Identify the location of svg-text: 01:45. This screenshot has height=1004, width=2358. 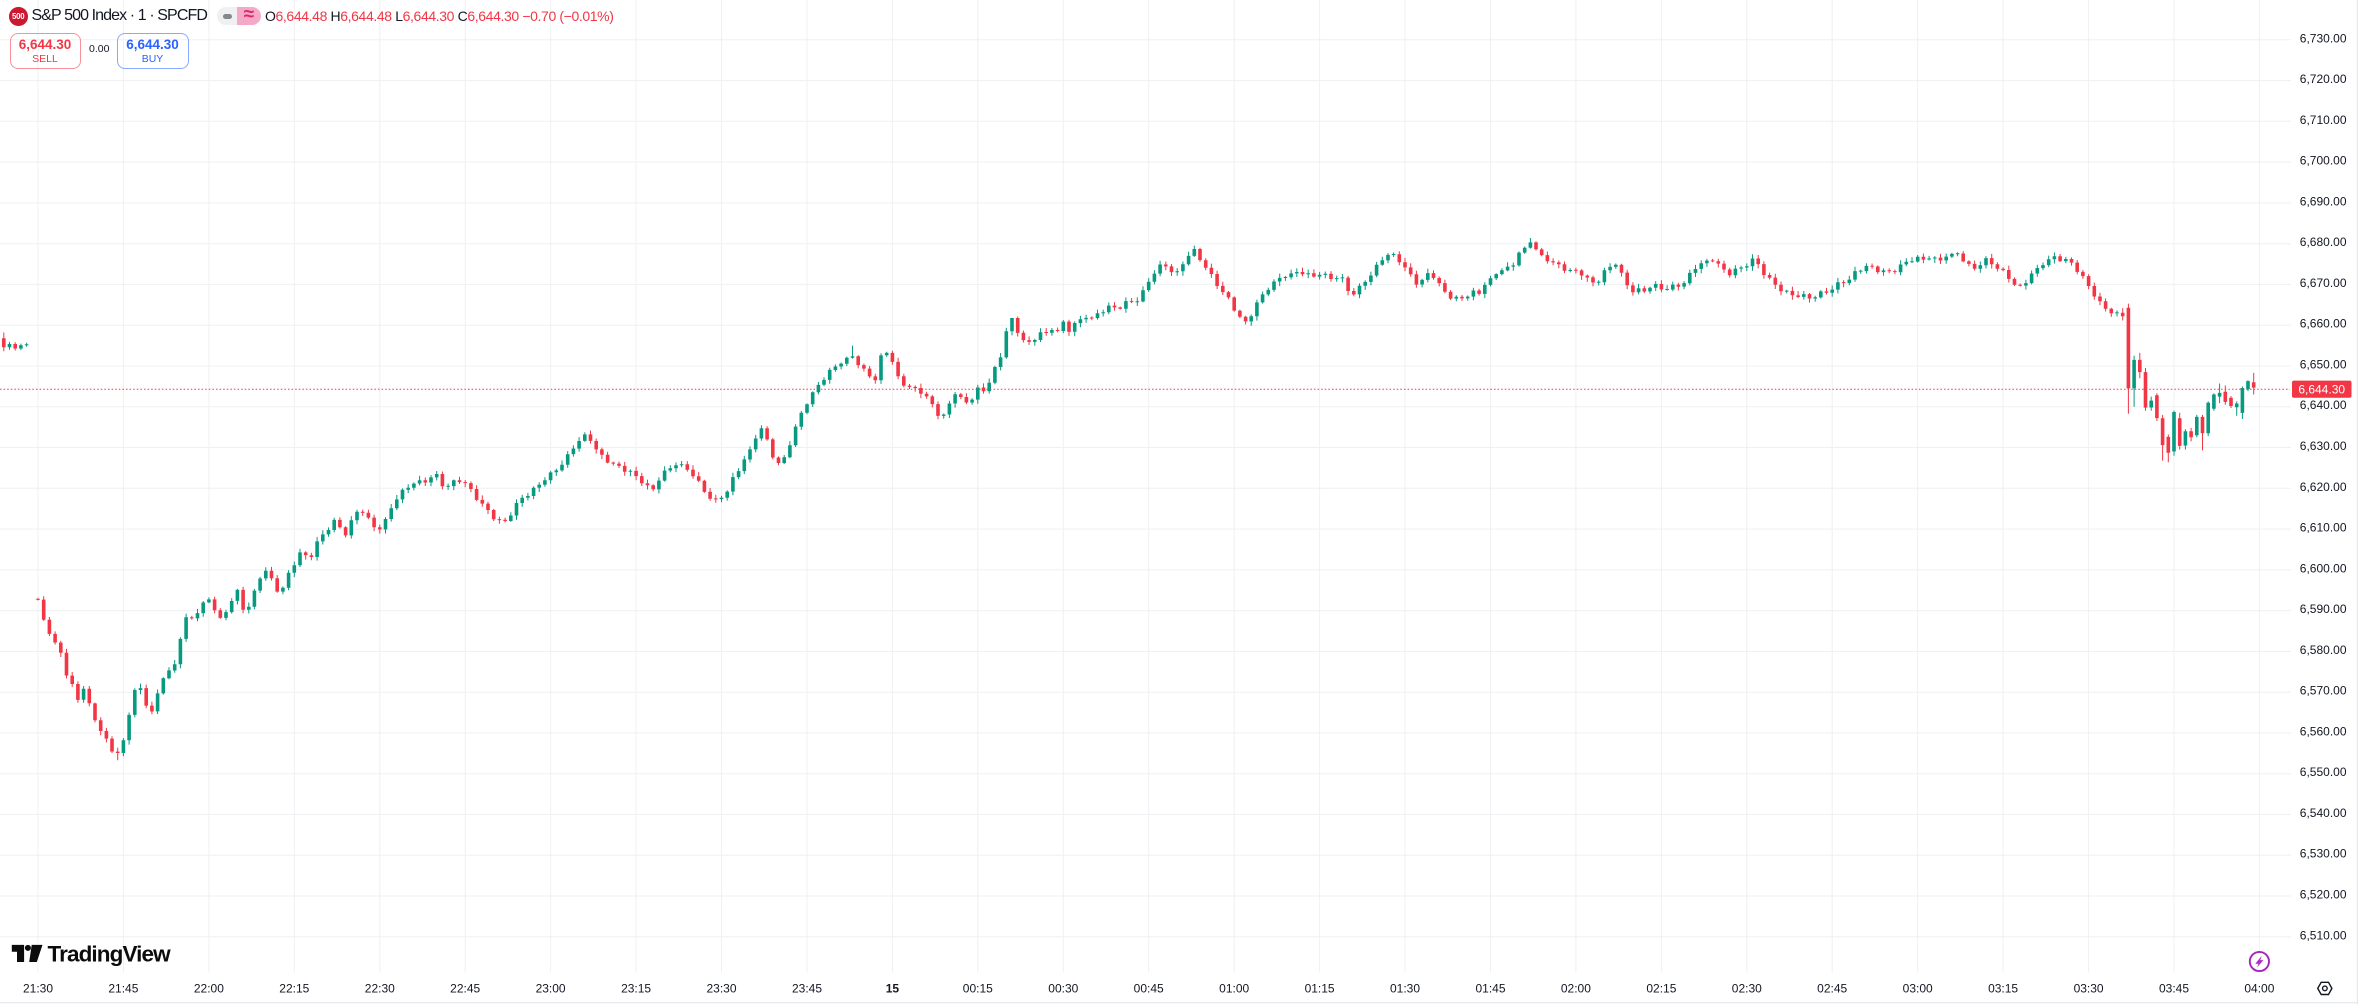
(1490, 989).